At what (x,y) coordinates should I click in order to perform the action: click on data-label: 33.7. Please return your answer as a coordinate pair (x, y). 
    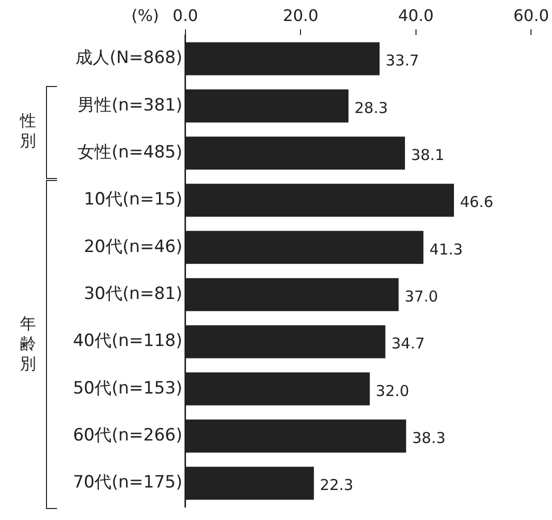
    Looking at the image, I should click on (403, 61).